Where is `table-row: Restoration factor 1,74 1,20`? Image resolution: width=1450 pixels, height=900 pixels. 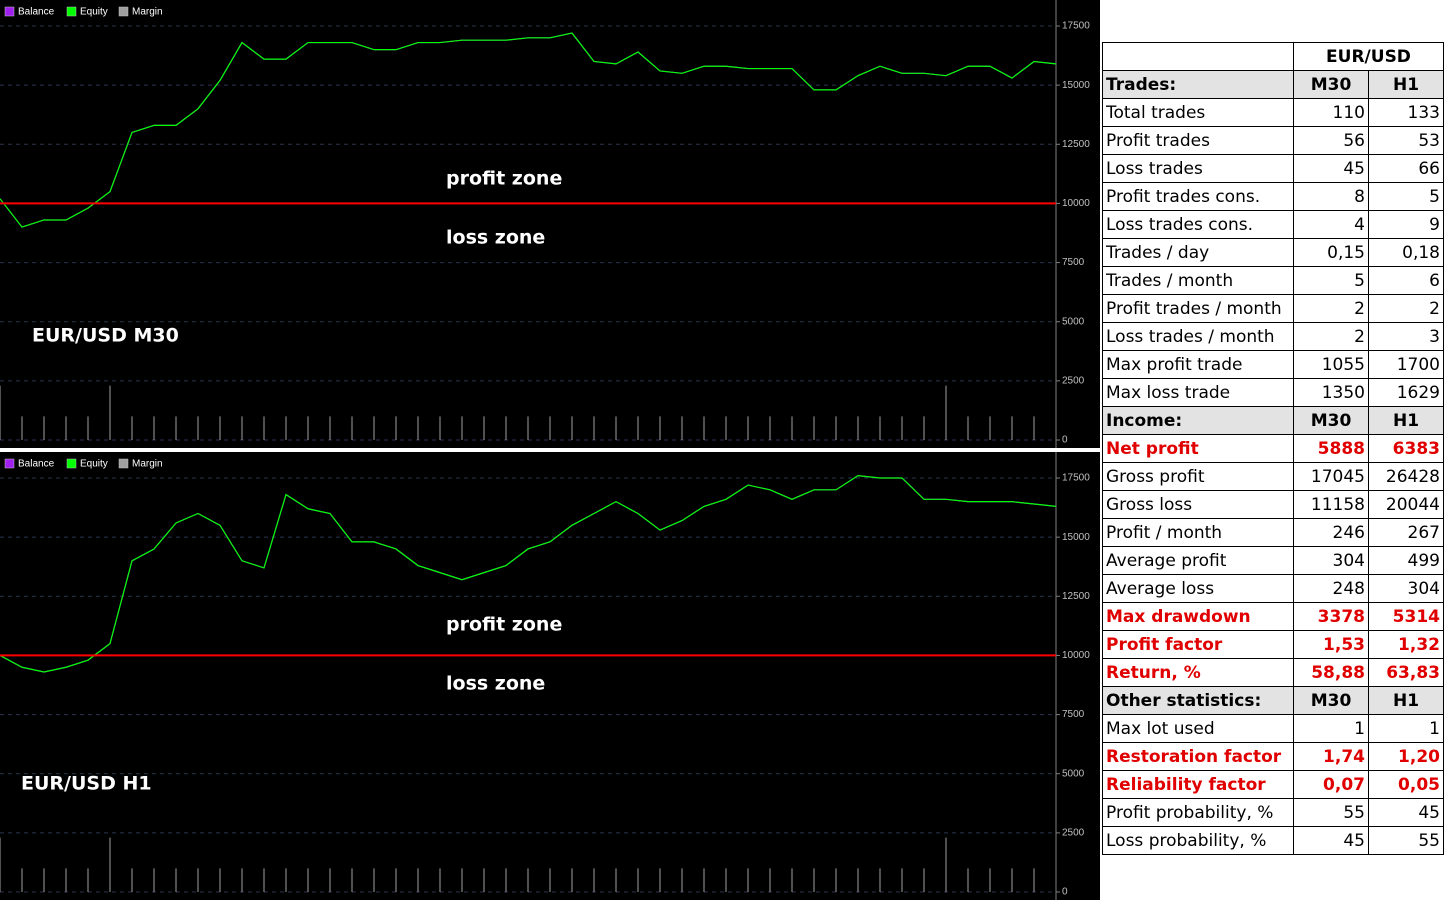 table-row: Restoration factor 1,74 1,20 is located at coordinates (1273, 756).